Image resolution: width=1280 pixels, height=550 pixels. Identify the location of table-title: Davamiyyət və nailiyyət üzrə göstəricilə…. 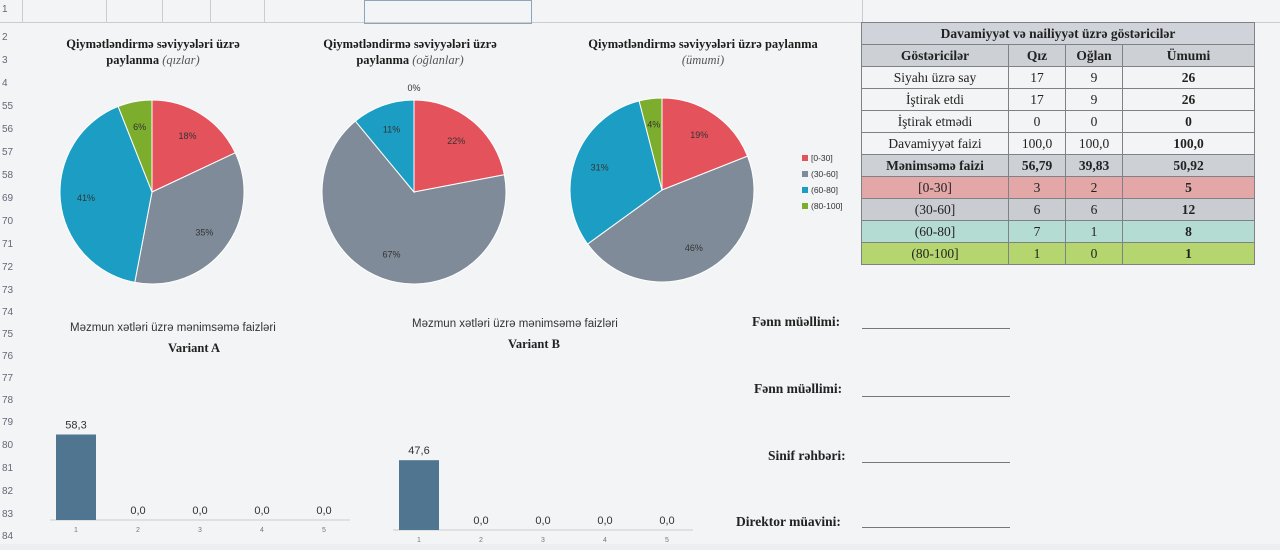
(1058, 33).